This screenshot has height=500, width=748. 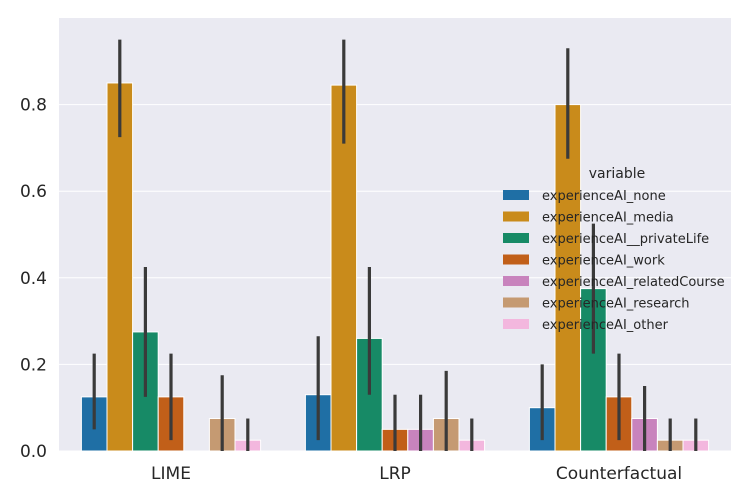 I want to click on x-tick-label: Counterfactual, so click(x=619, y=474).